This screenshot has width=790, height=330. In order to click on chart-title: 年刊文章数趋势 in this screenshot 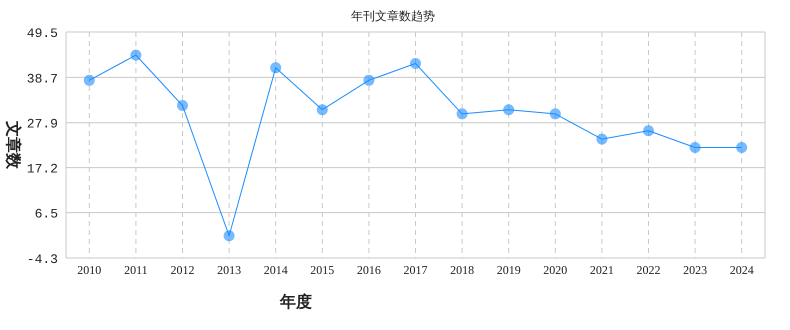, I will do `click(393, 16)`.